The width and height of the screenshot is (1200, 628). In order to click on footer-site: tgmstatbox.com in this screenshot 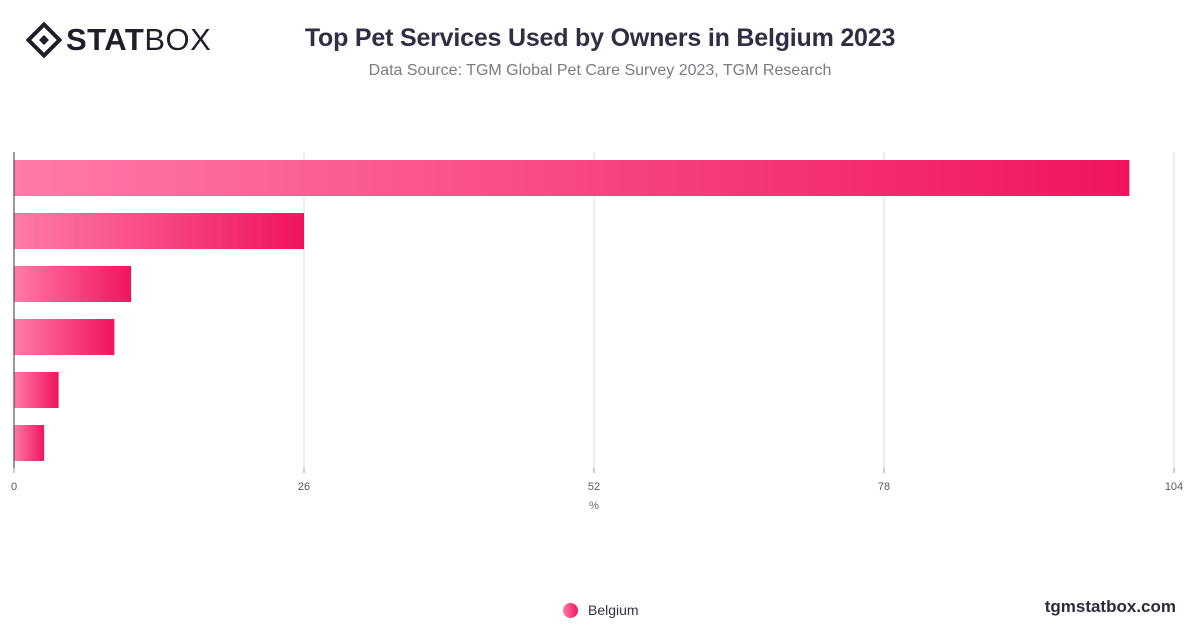, I will do `click(1110, 606)`.